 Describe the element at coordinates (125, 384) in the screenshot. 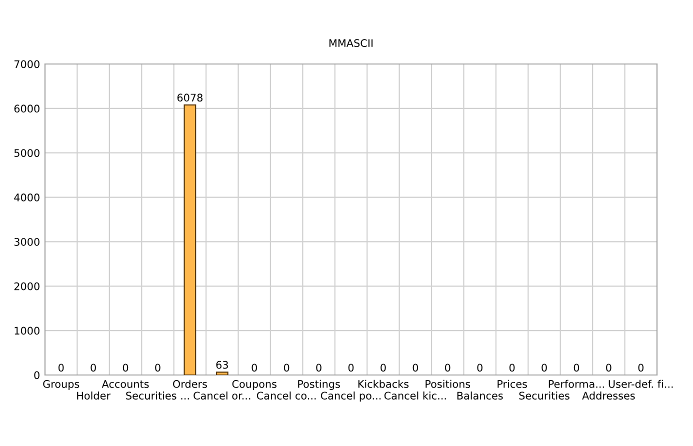

I see `x-tick-label: Accounts` at that location.